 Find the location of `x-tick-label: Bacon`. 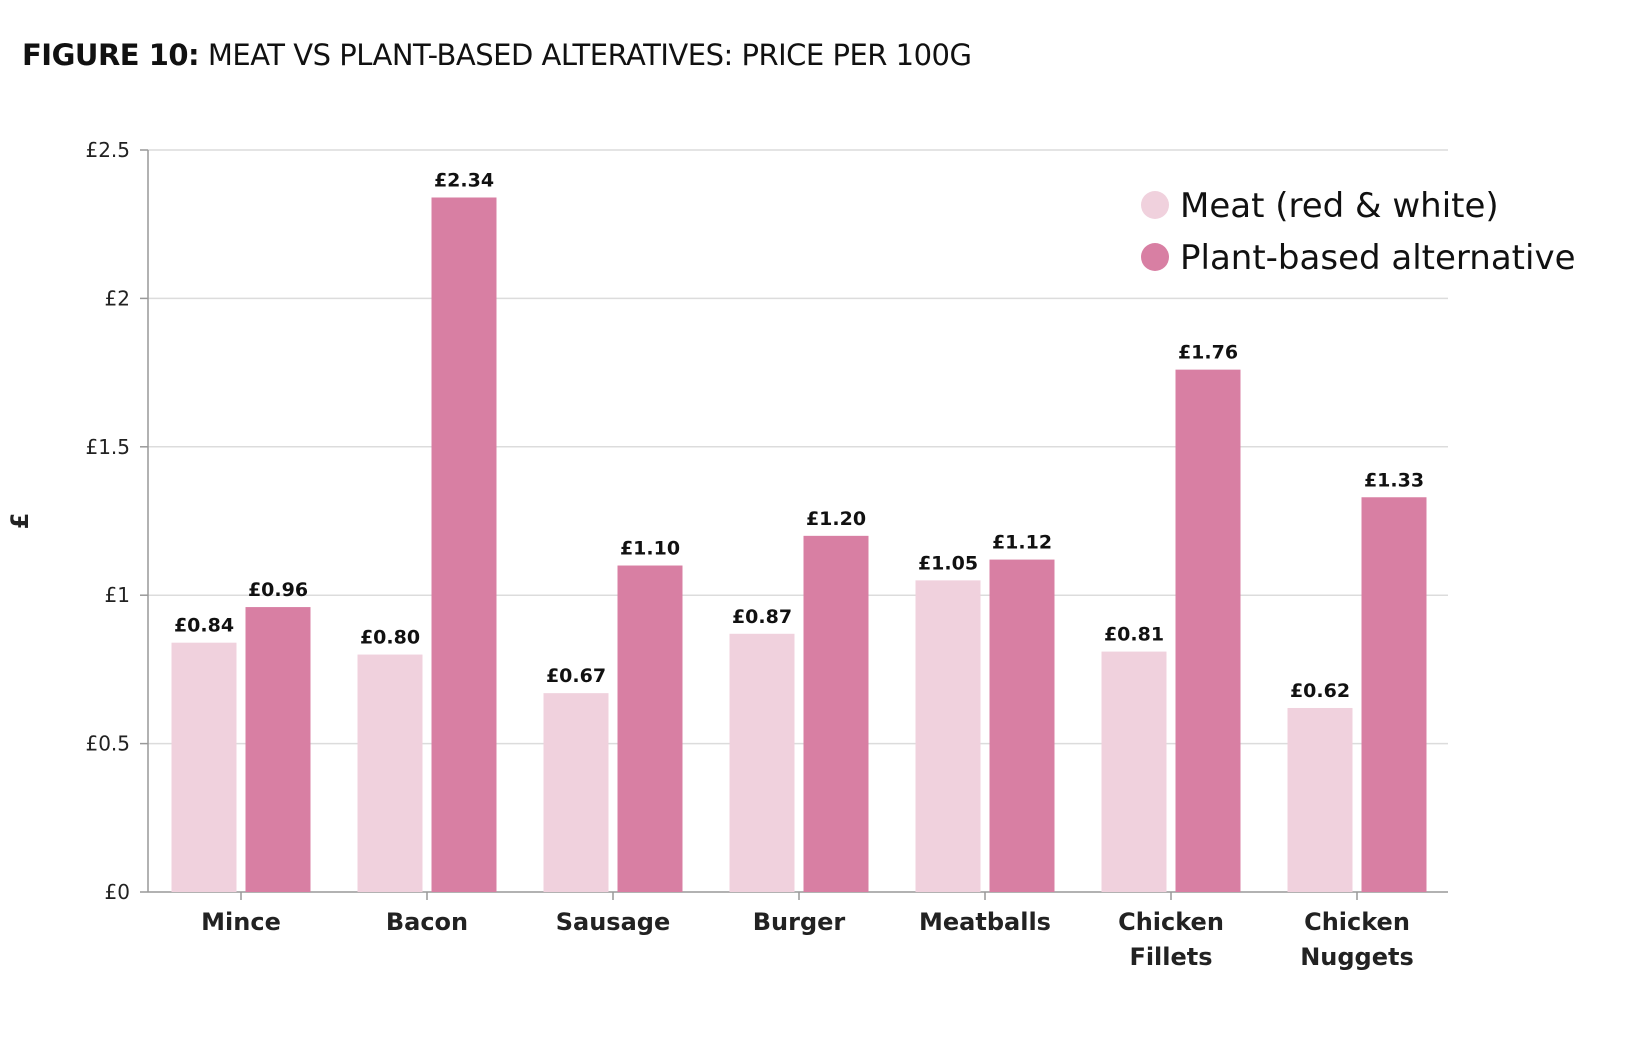

x-tick-label: Bacon is located at coordinates (427, 922).